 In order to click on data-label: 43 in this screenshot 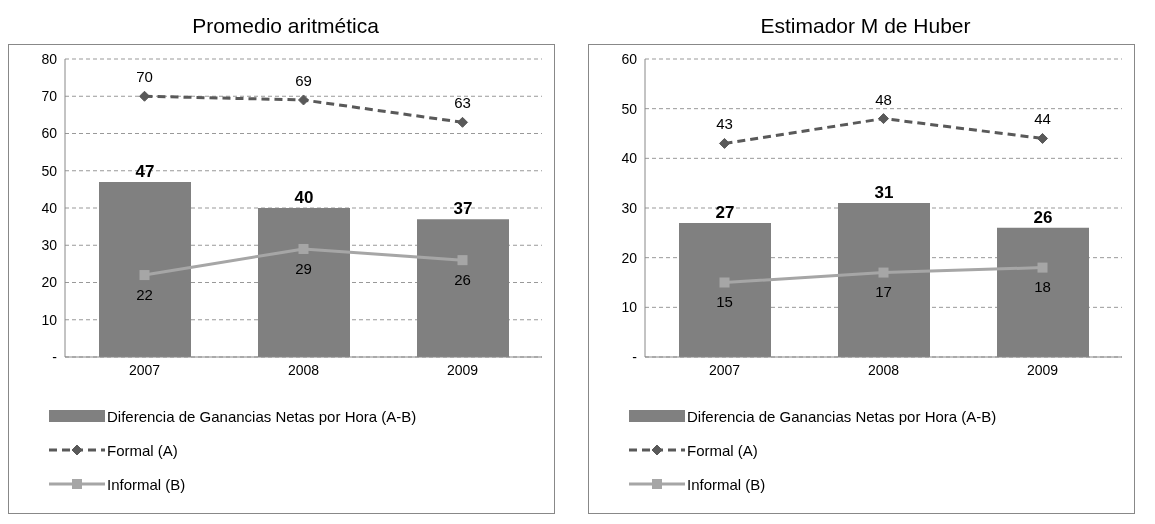, I will do `click(724, 124)`.